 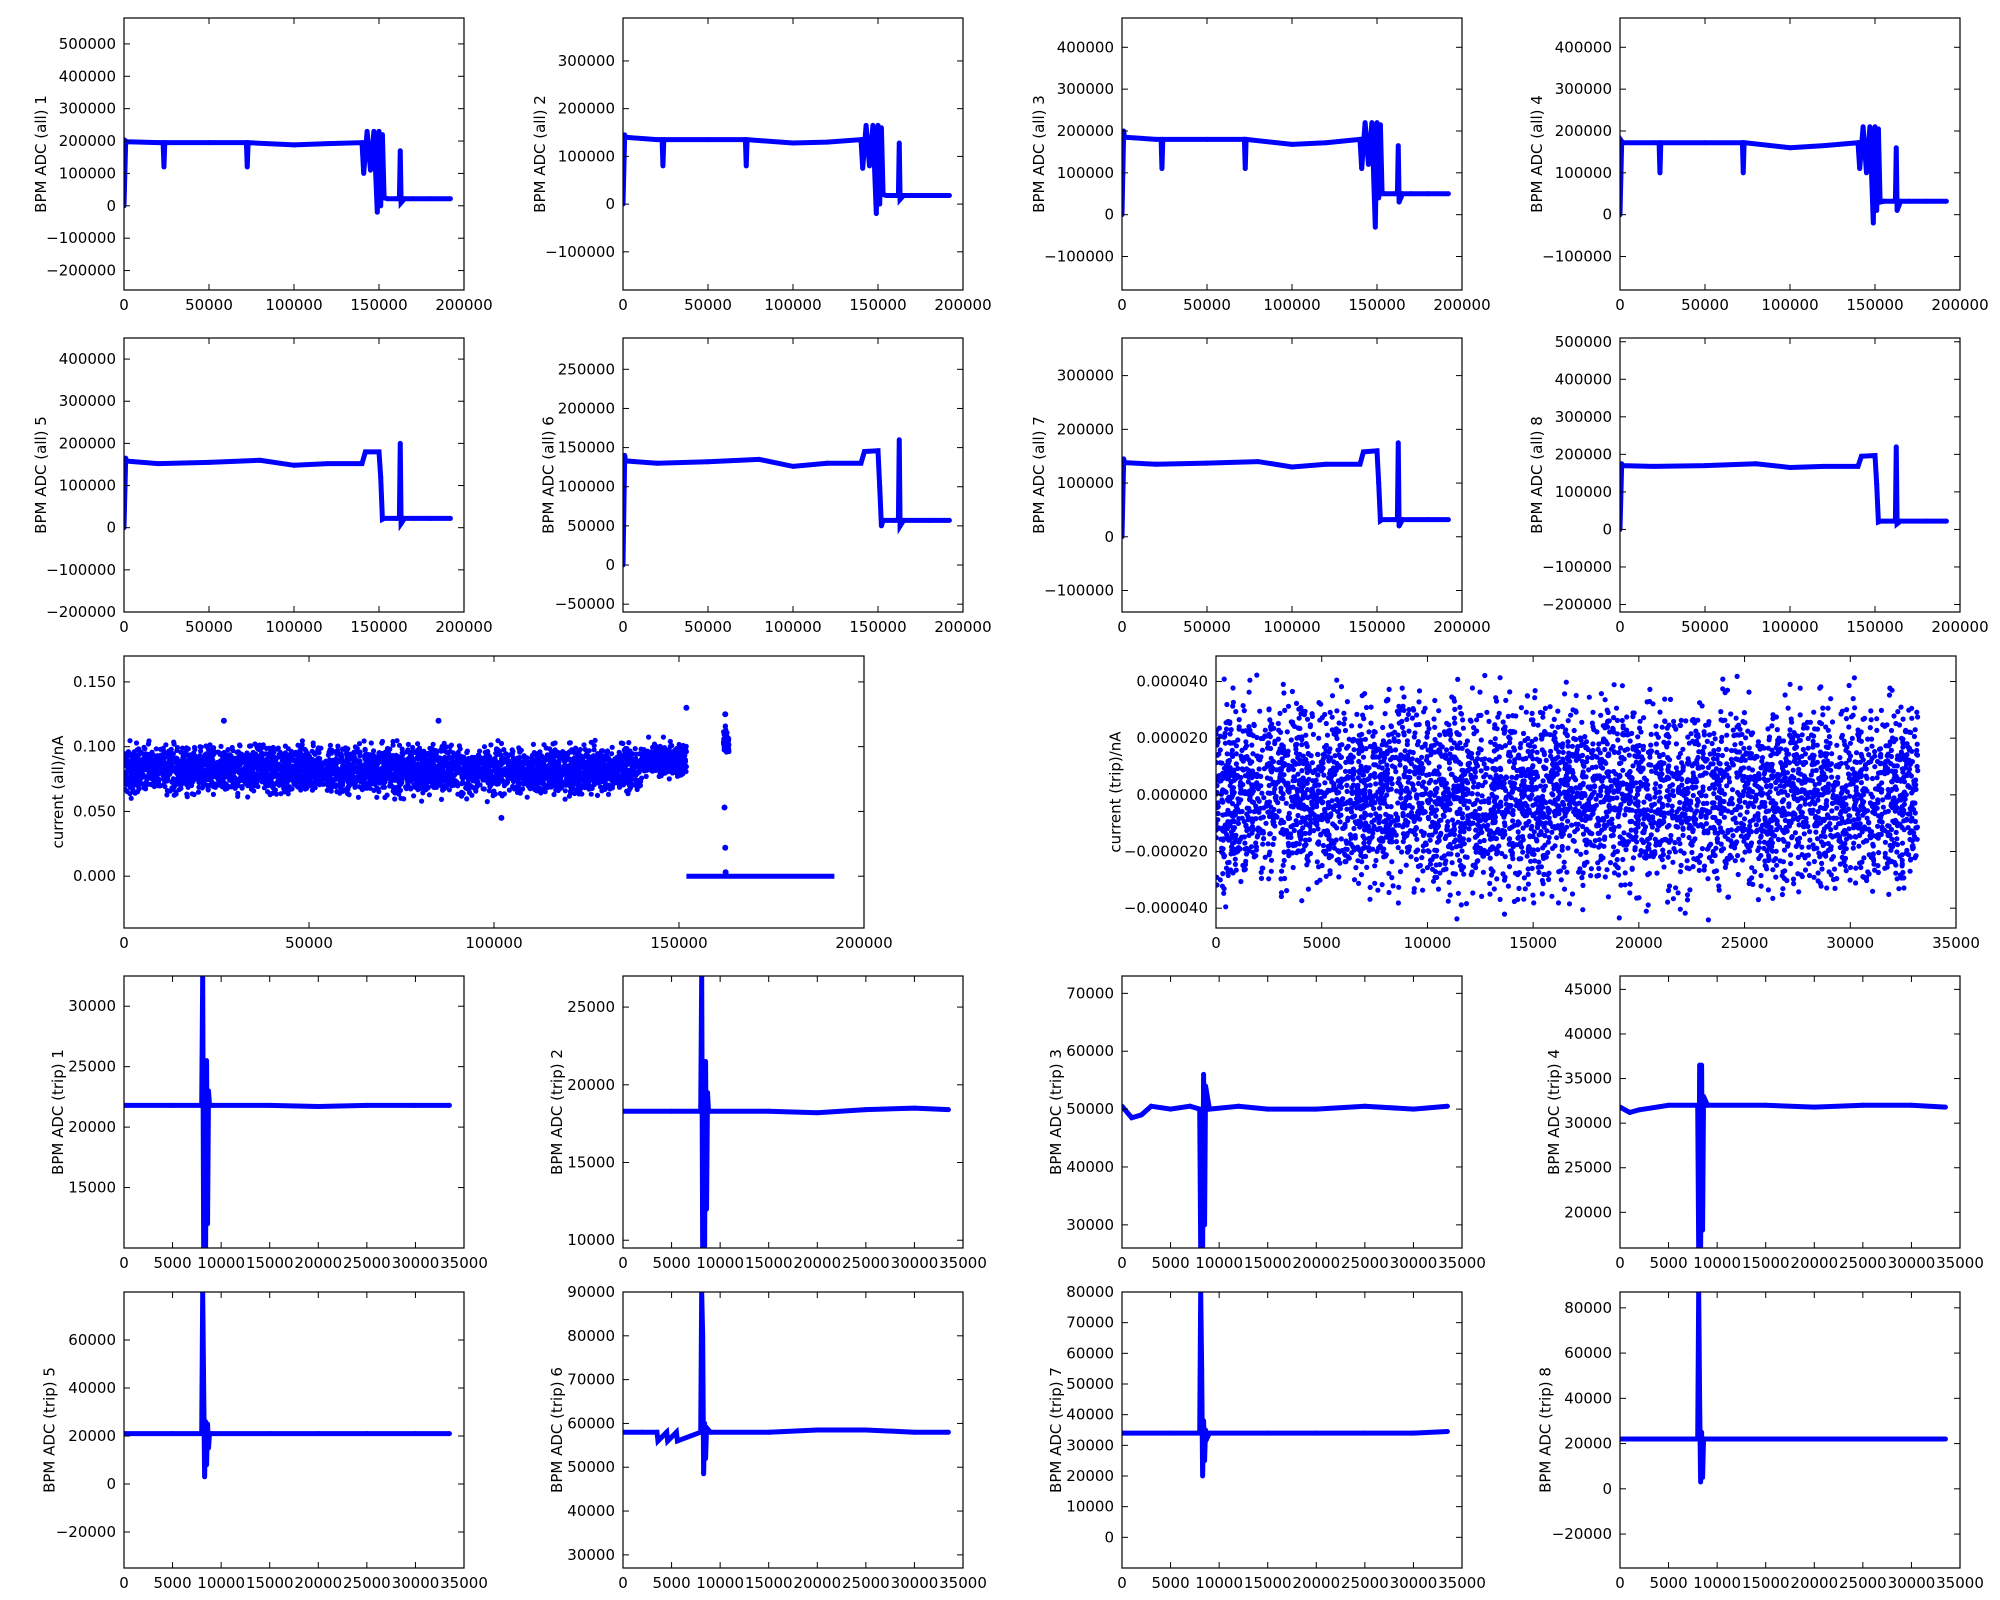 I want to click on y-tick-label: 150000, so click(x=586, y=448).